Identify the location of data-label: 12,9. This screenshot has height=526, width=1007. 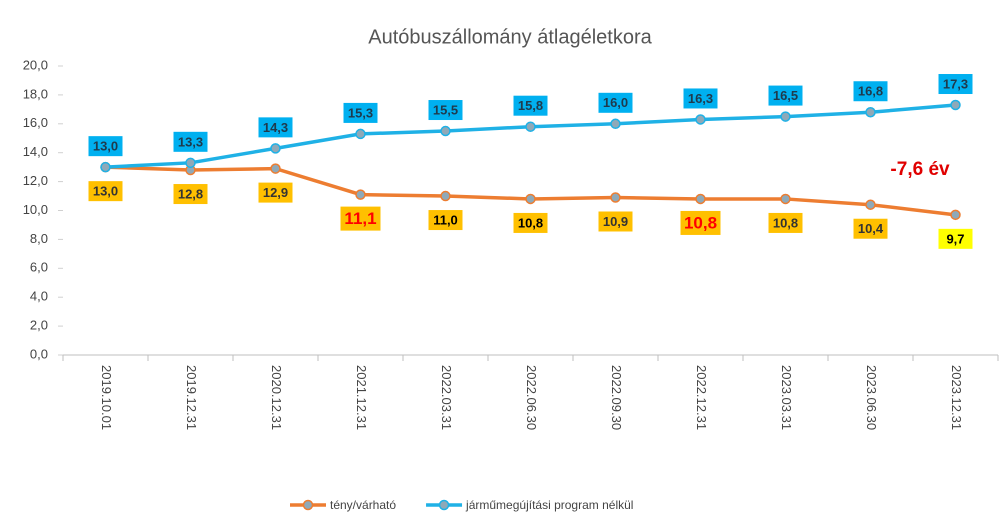
(275, 192).